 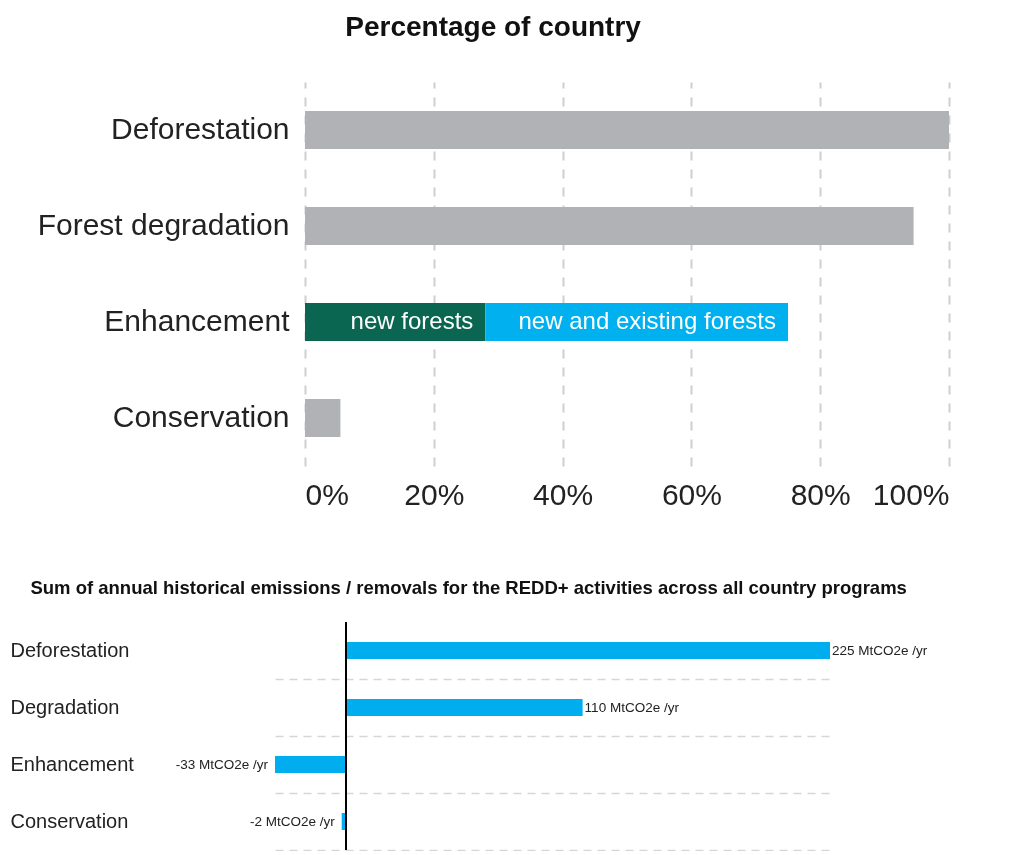 What do you see at coordinates (292, 821) in the screenshot?
I see `data-label: -2 MtCO2e /yr` at bounding box center [292, 821].